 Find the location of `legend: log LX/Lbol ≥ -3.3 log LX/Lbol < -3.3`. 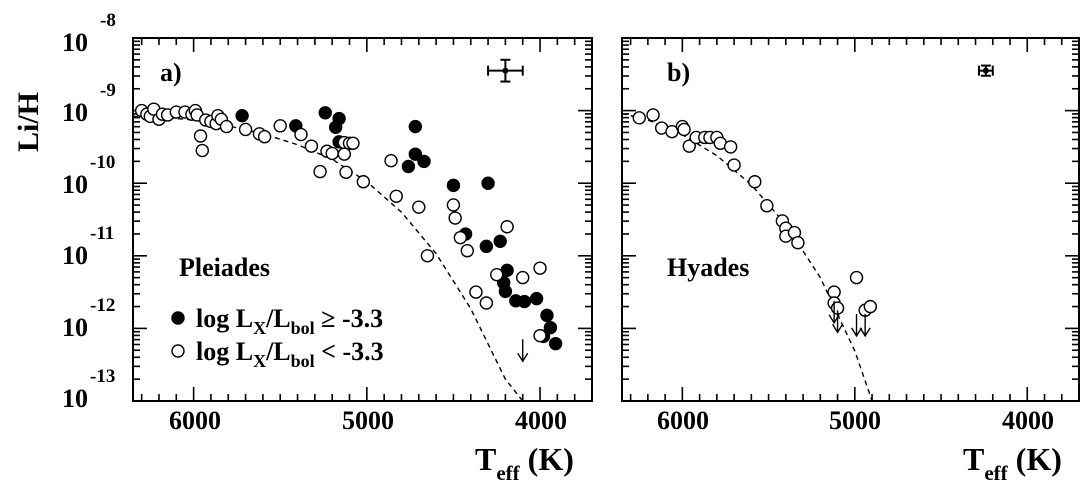

legend: log LX/Lbol ≥ -3.3 log LX/Lbol < -3.3 is located at coordinates (277, 337).